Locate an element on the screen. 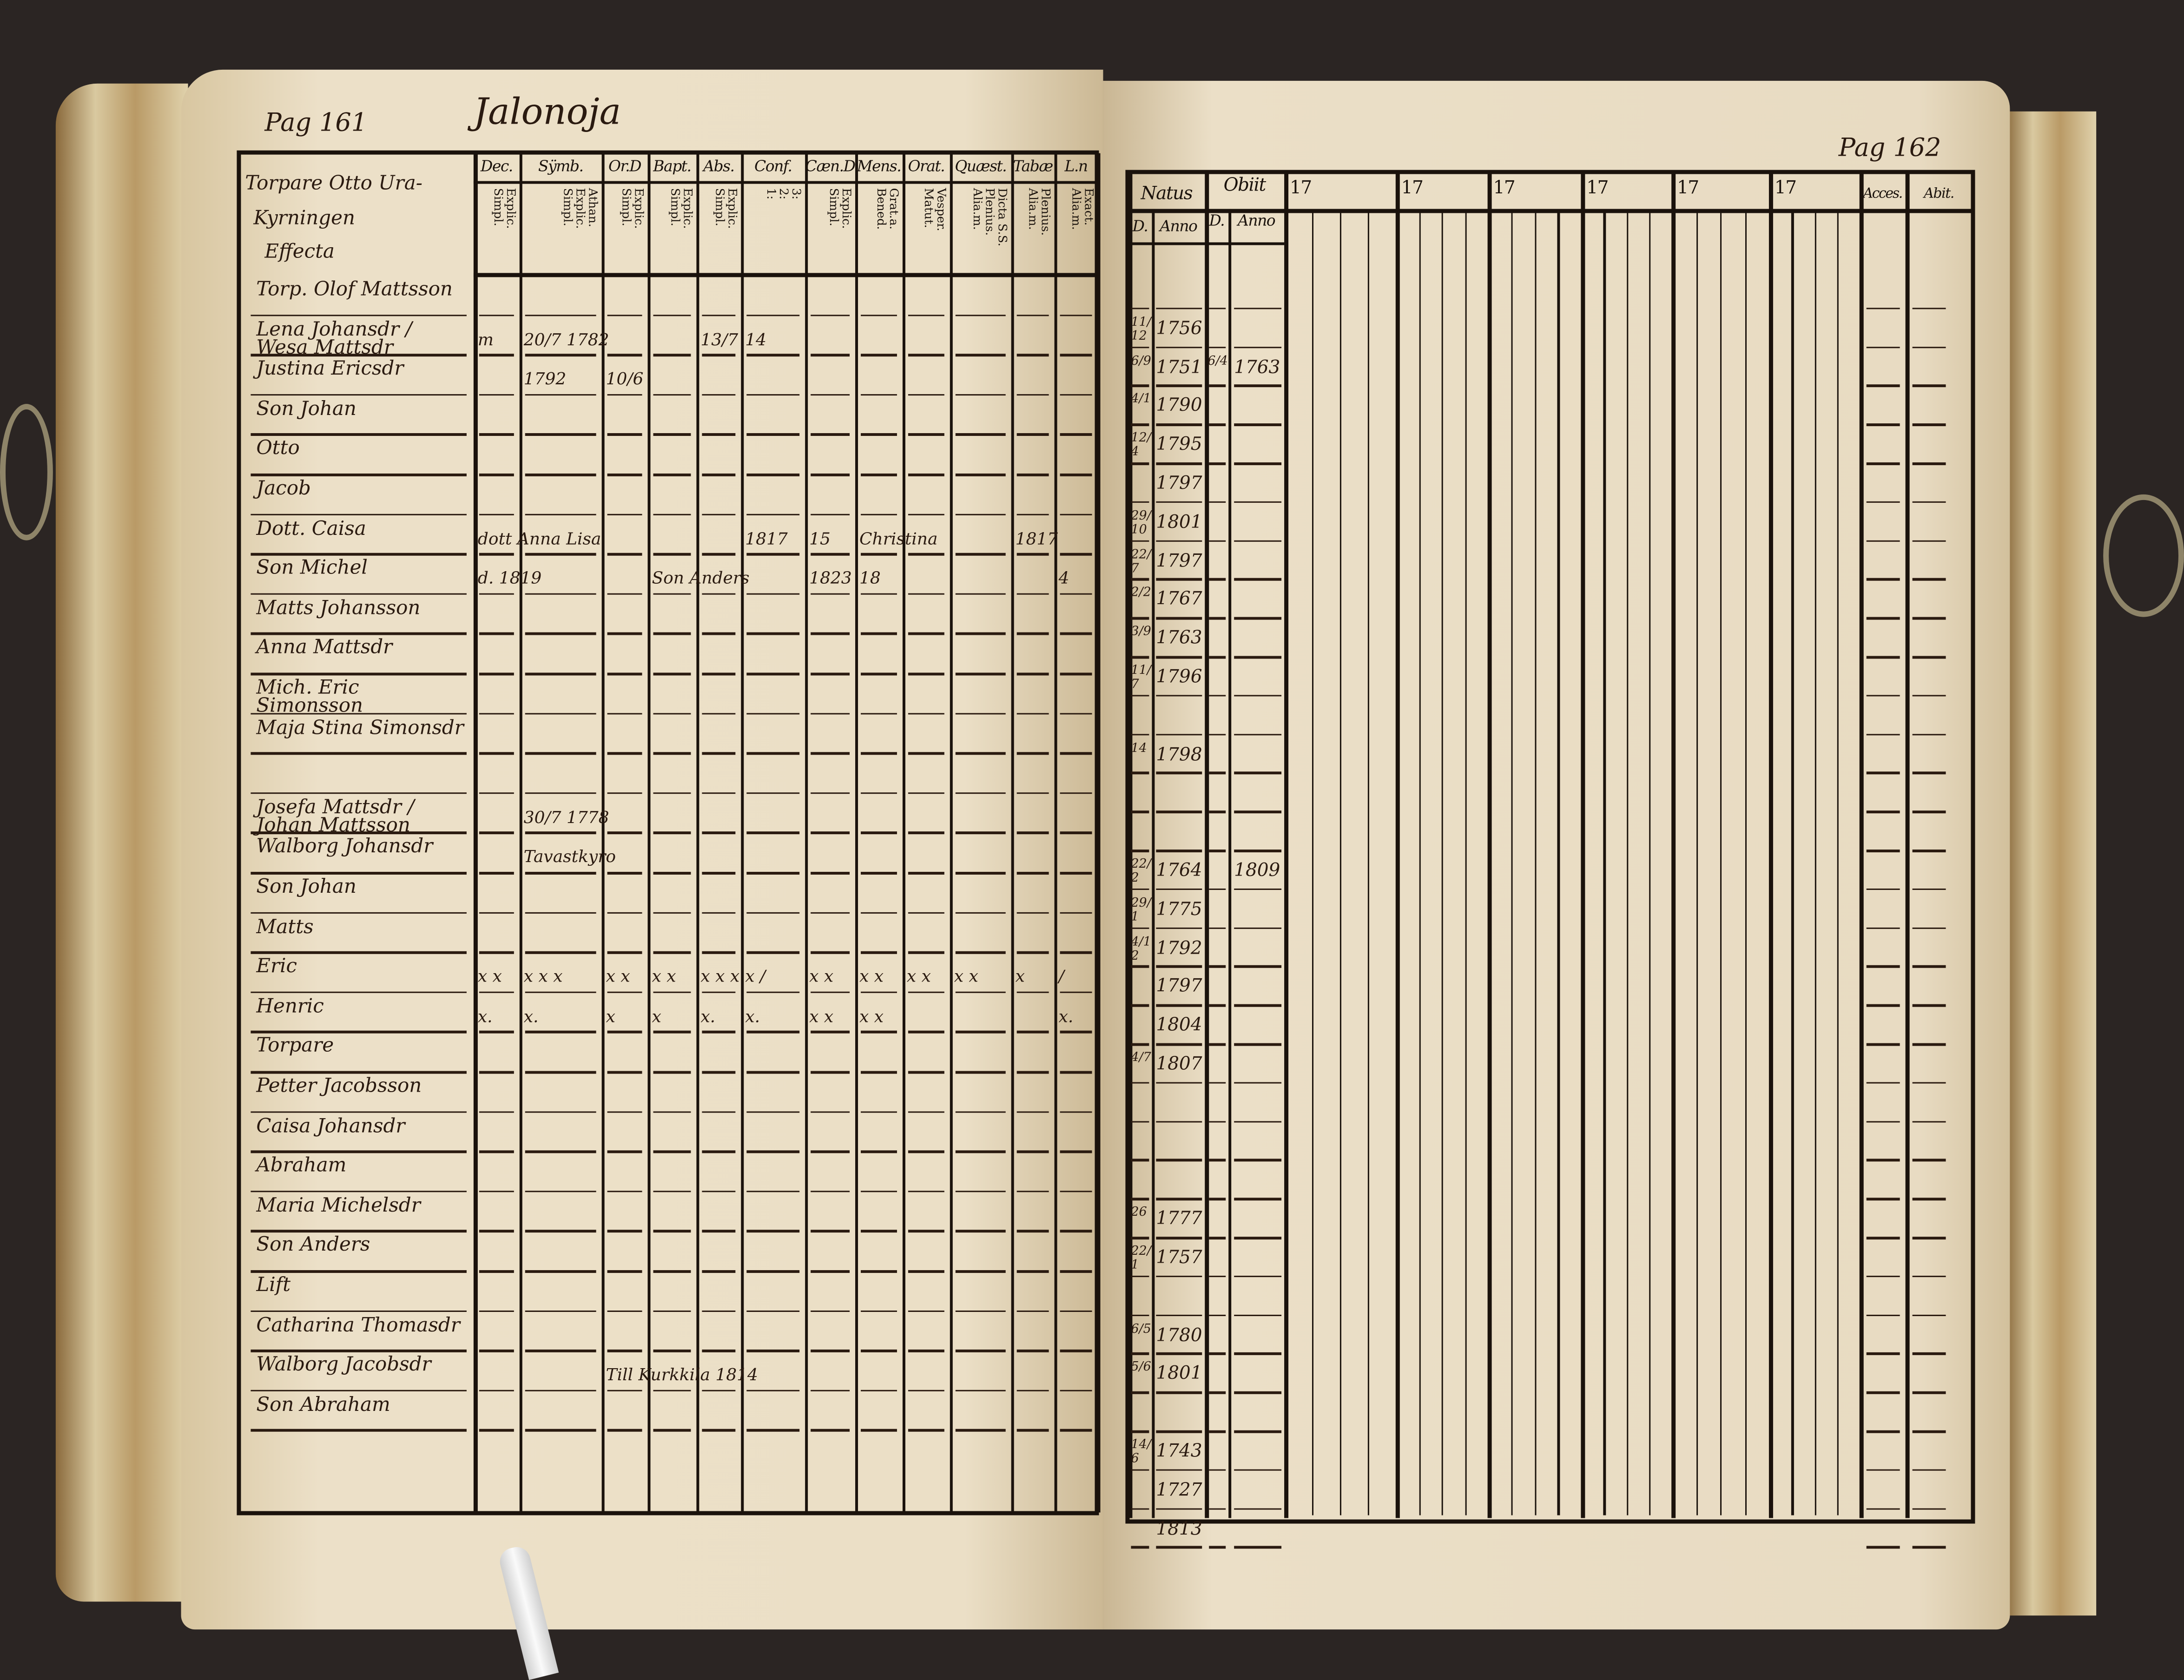  natus-year: 1775 is located at coordinates (1179, 910).